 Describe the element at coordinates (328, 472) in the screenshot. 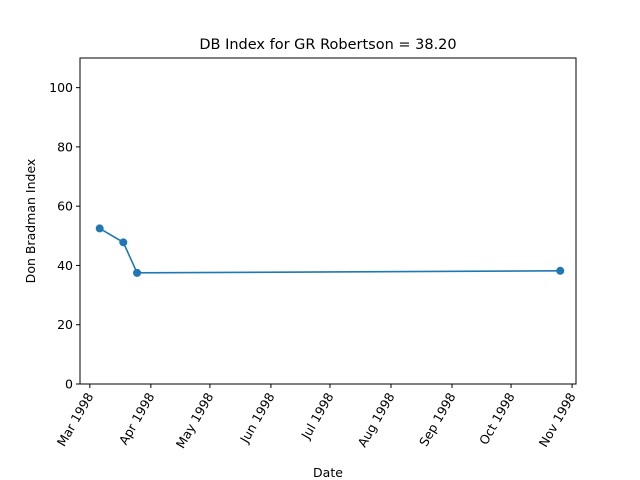

I see `x-axis-label: Date` at that location.